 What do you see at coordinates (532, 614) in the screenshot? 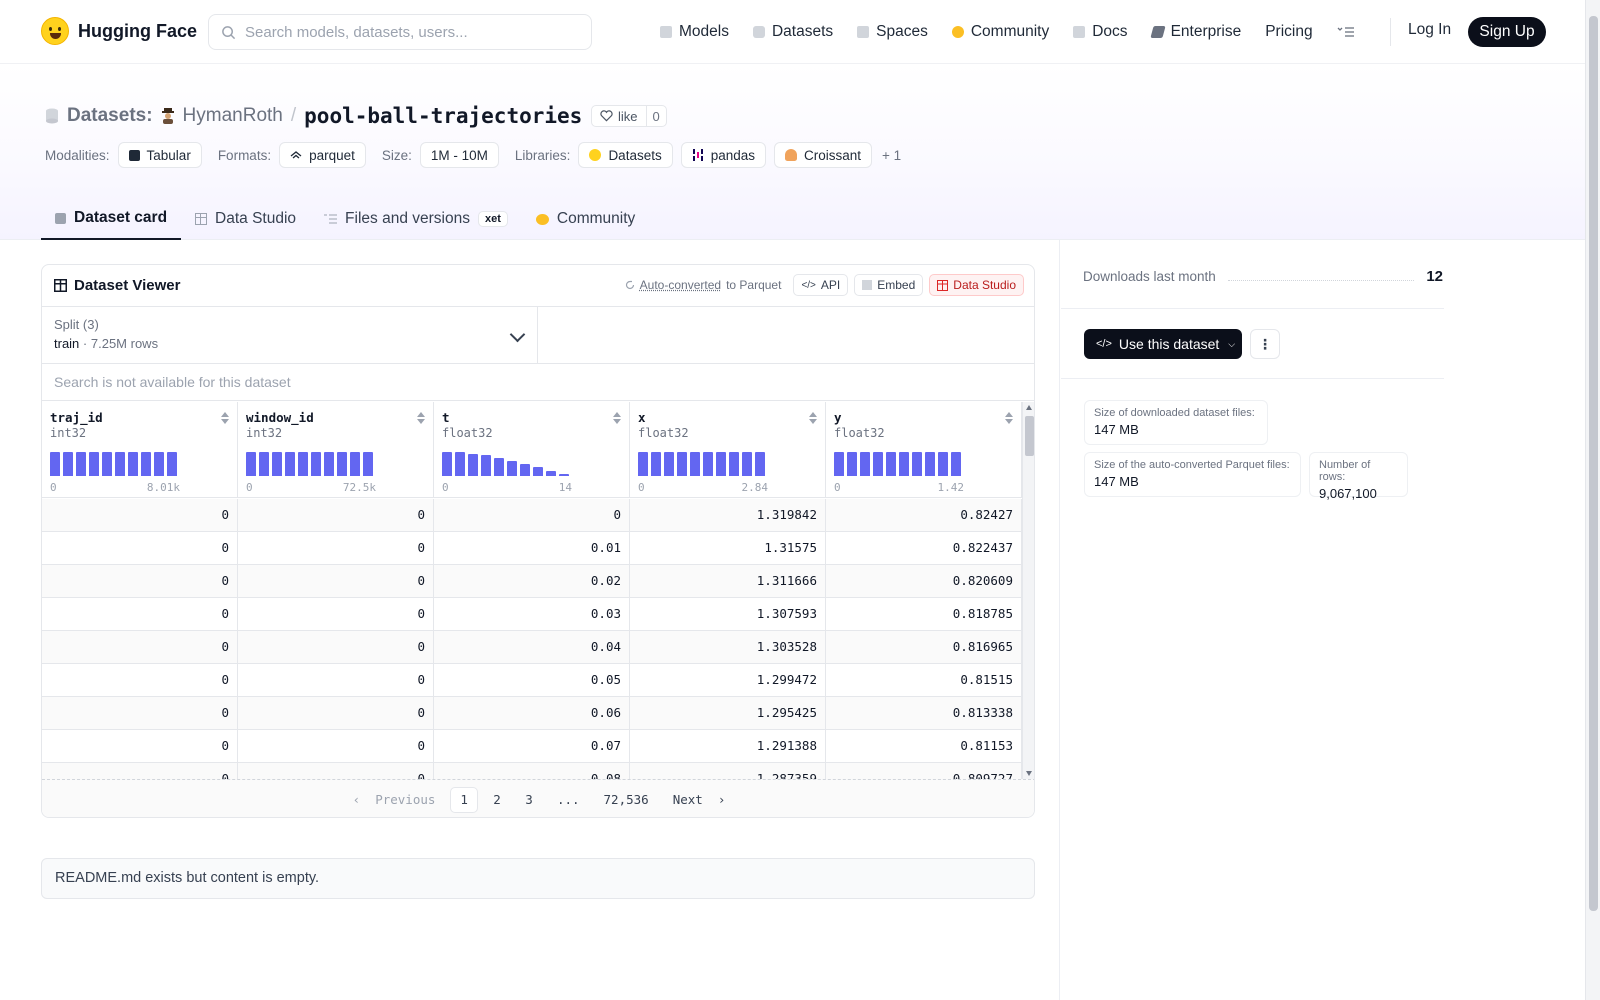
I see `table-cell: 0.03` at bounding box center [532, 614].